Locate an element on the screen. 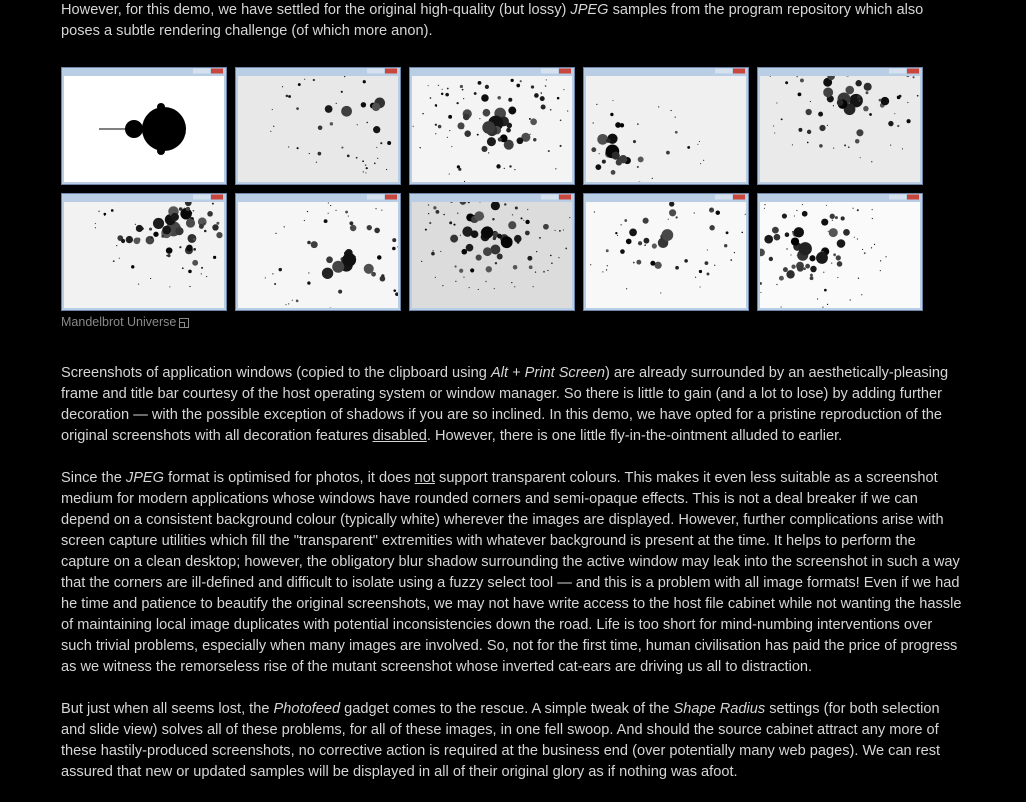 This screenshot has height=802, width=1026. link: disabled is located at coordinates (399, 436).